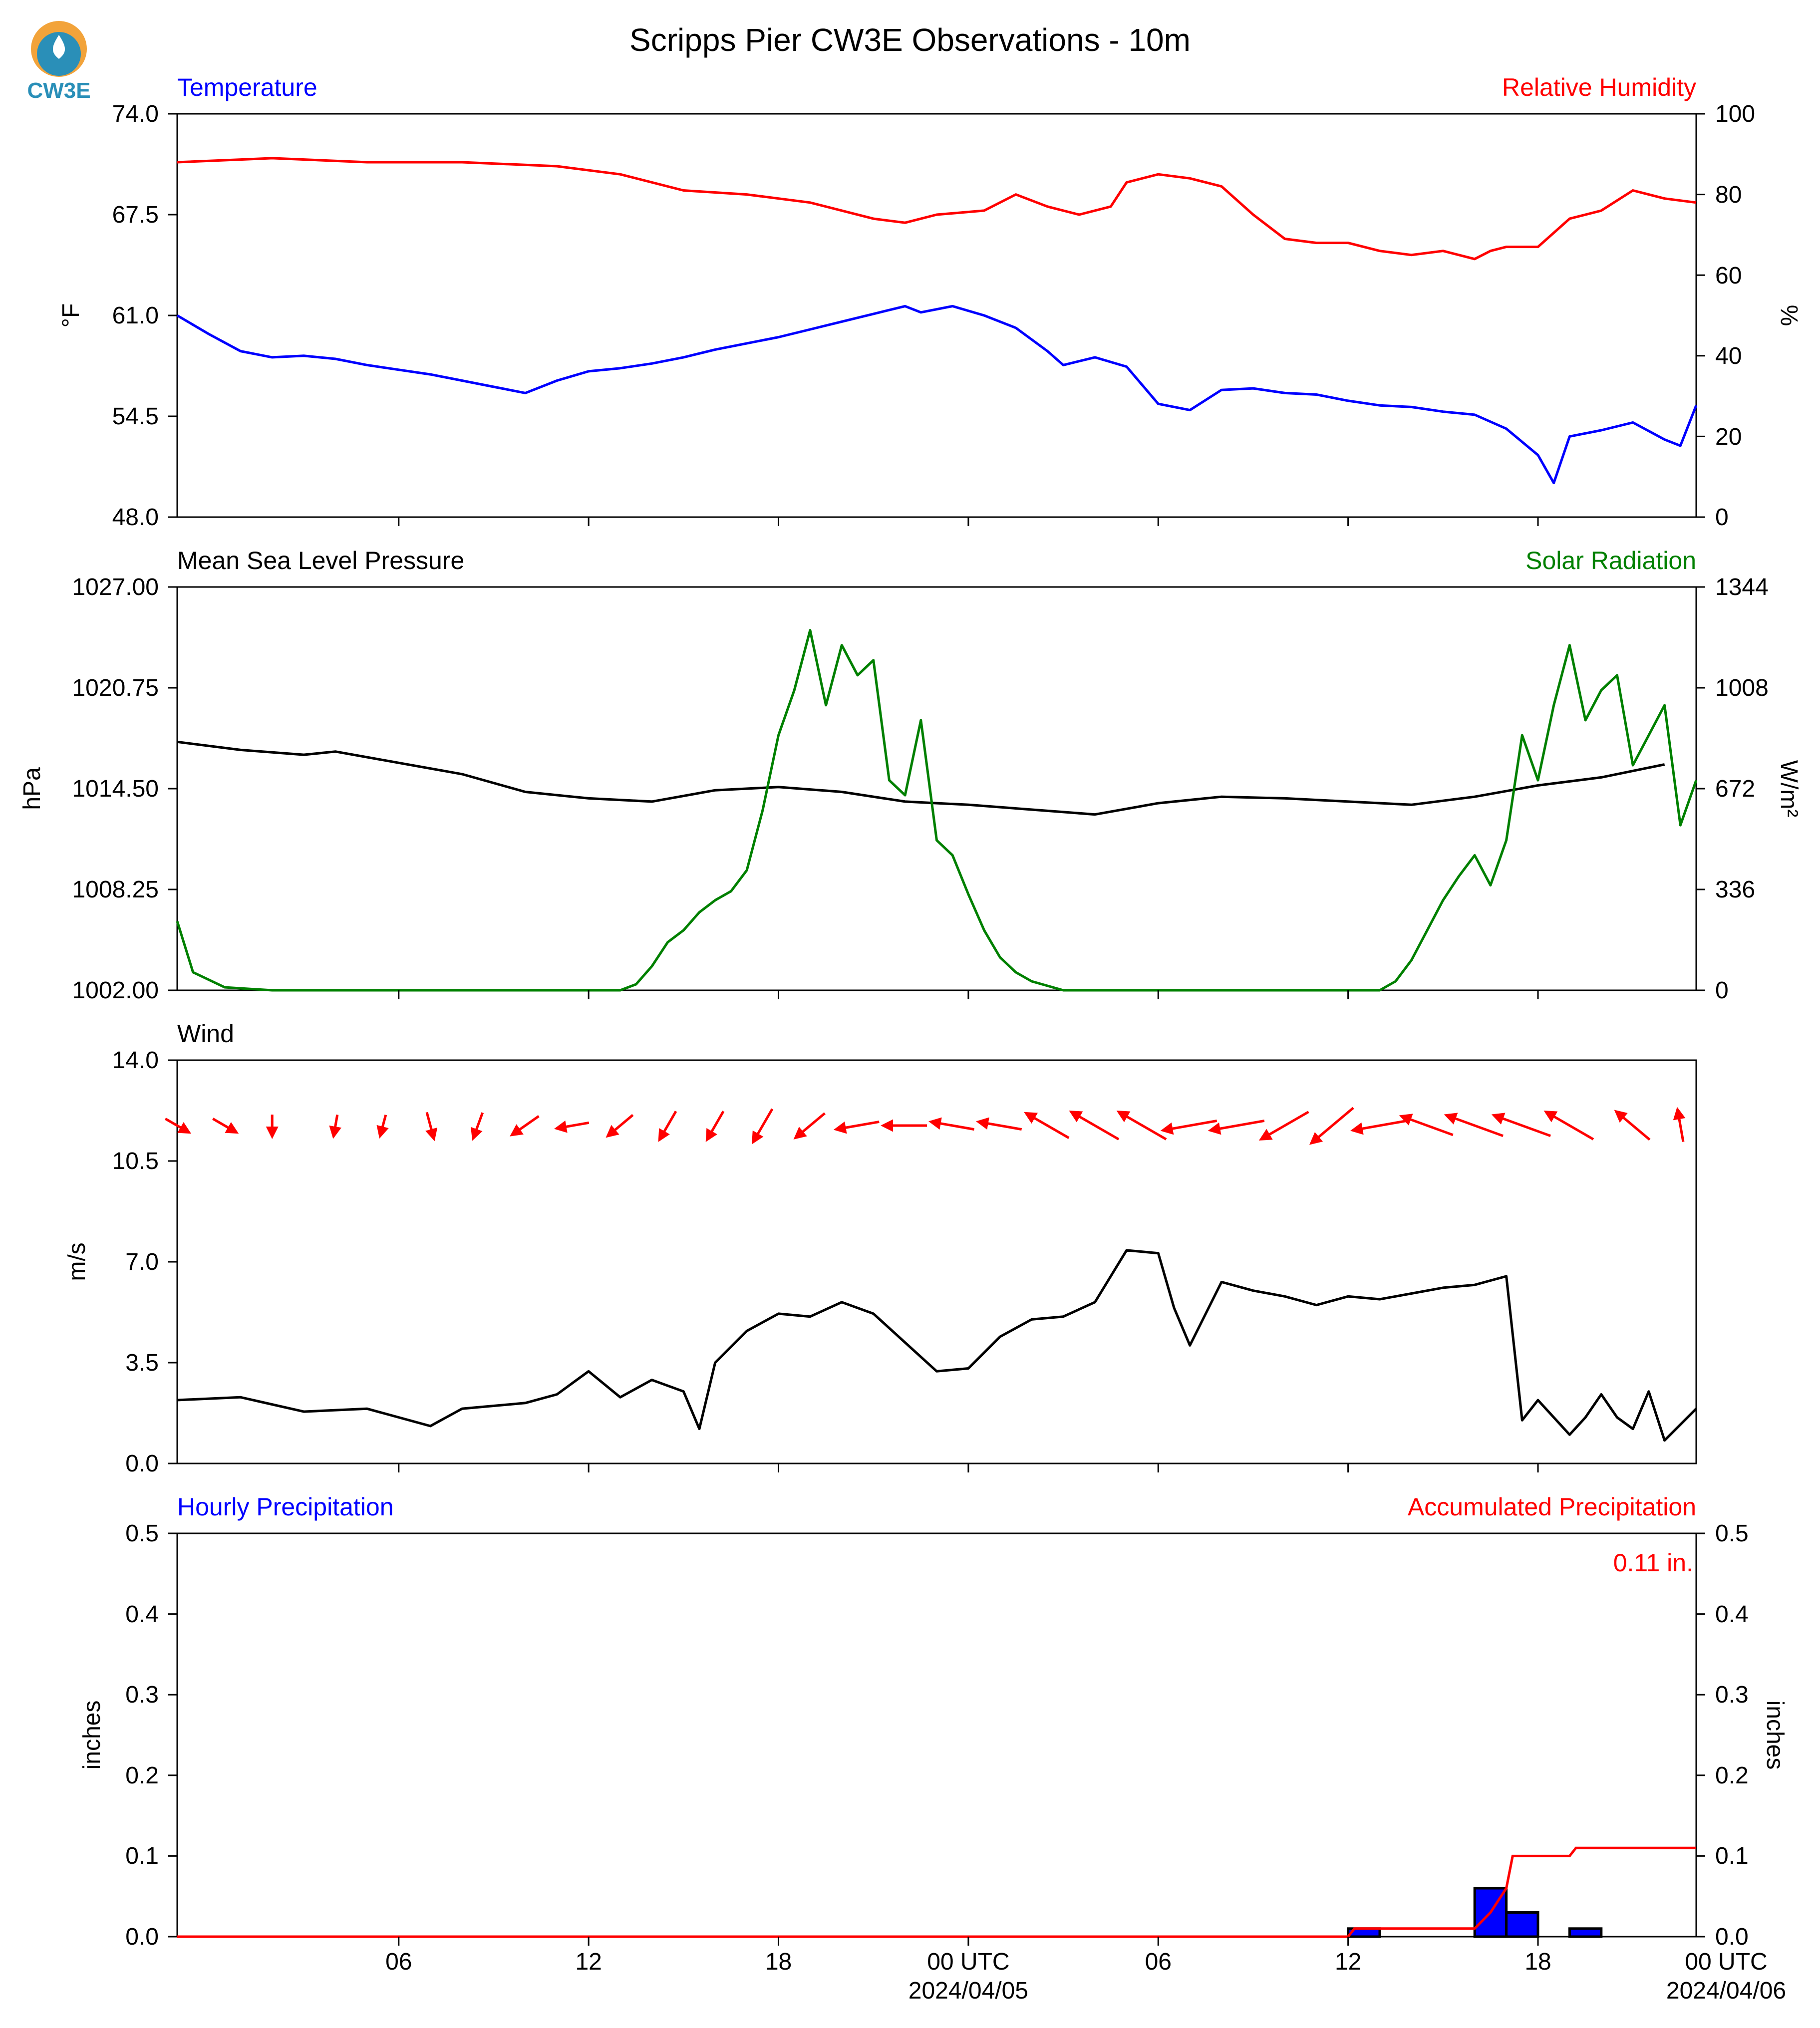 This screenshot has height=2028, width=1820. What do you see at coordinates (1552, 1507) in the screenshot?
I see `panel4-right-title: Accumulated Precipitation` at bounding box center [1552, 1507].